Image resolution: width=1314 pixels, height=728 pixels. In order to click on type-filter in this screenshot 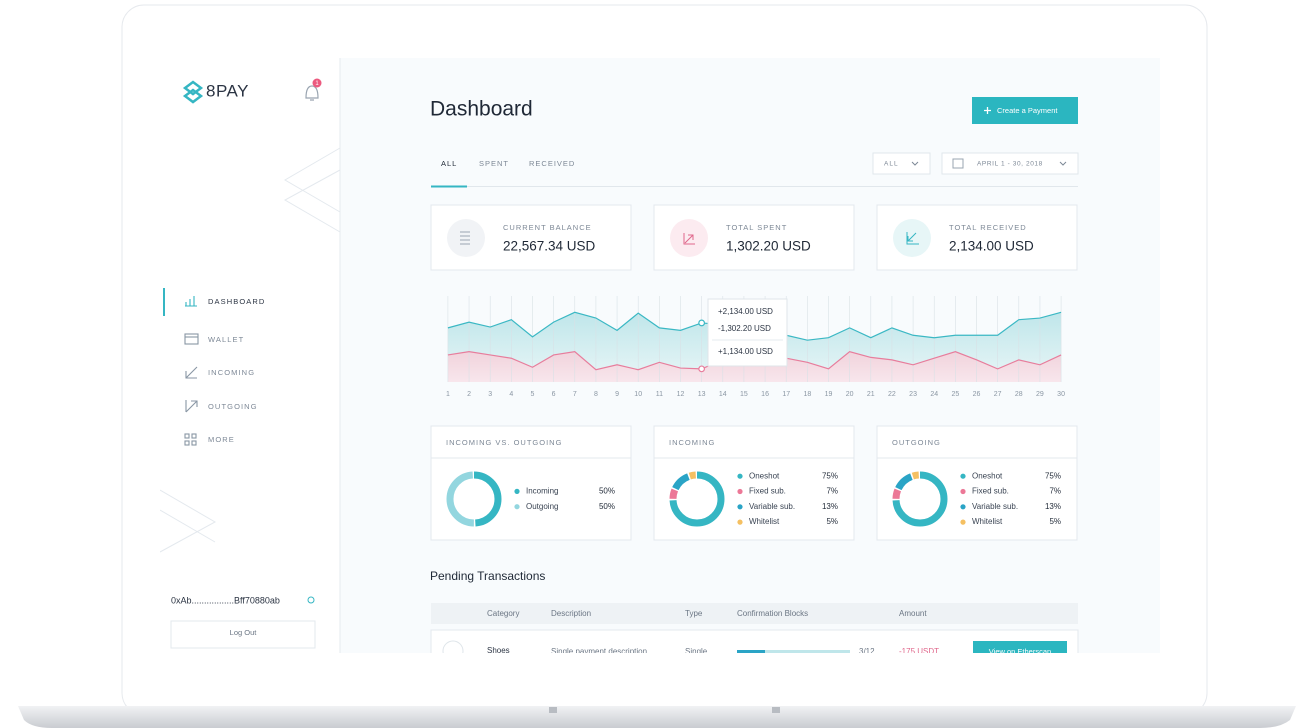, I will do `click(901, 163)`.